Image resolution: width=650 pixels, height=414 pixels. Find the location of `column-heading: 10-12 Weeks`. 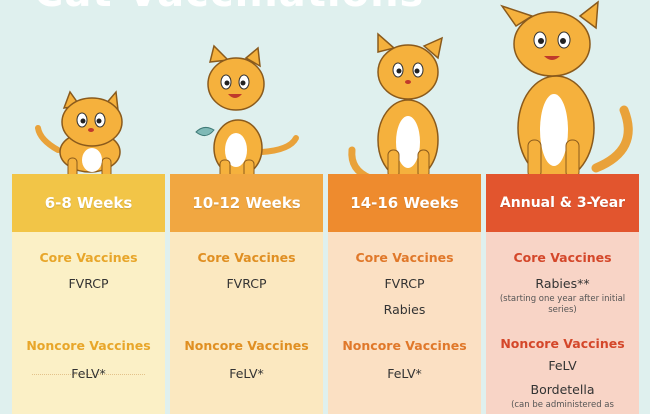

column-heading: 10-12 Weeks is located at coordinates (246, 203).